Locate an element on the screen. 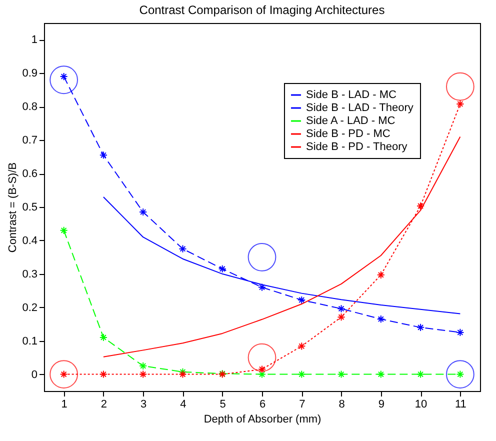 The image size is (496, 441). x-tick-label: 9 is located at coordinates (381, 404).